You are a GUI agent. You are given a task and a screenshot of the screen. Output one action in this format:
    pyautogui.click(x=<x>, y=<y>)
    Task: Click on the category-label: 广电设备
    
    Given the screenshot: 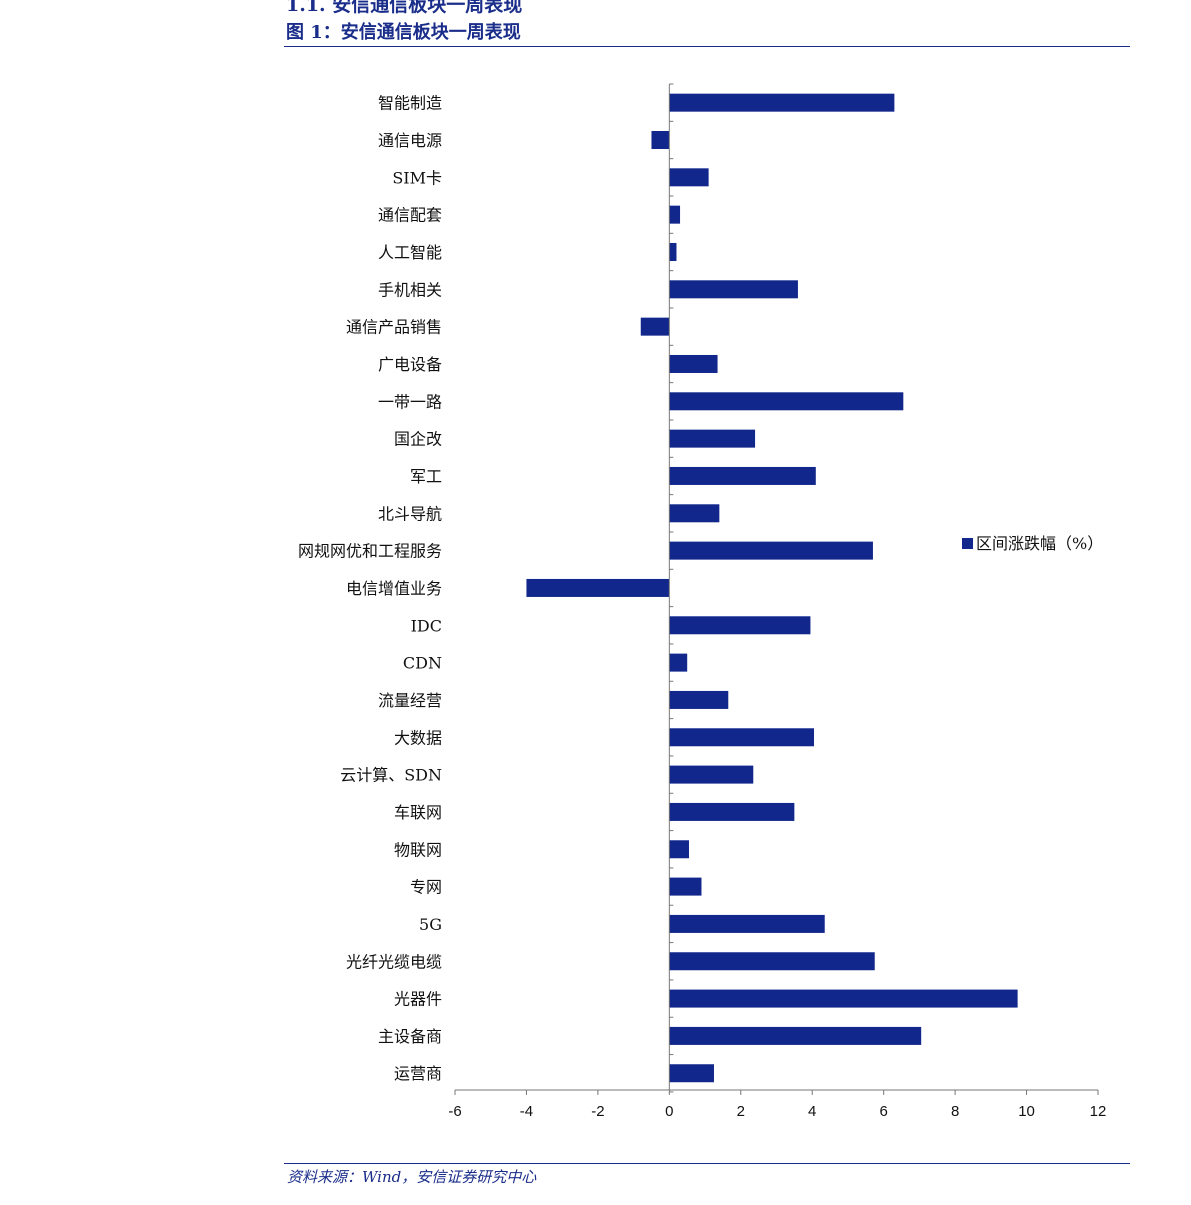 What is the action you would take?
    pyautogui.click(x=410, y=364)
    